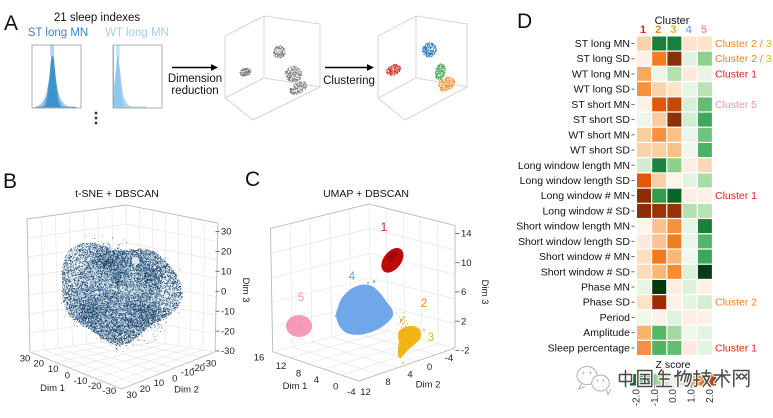  What do you see at coordinates (606, 333) in the screenshot?
I see `svg-text: Amplitude` at bounding box center [606, 333].